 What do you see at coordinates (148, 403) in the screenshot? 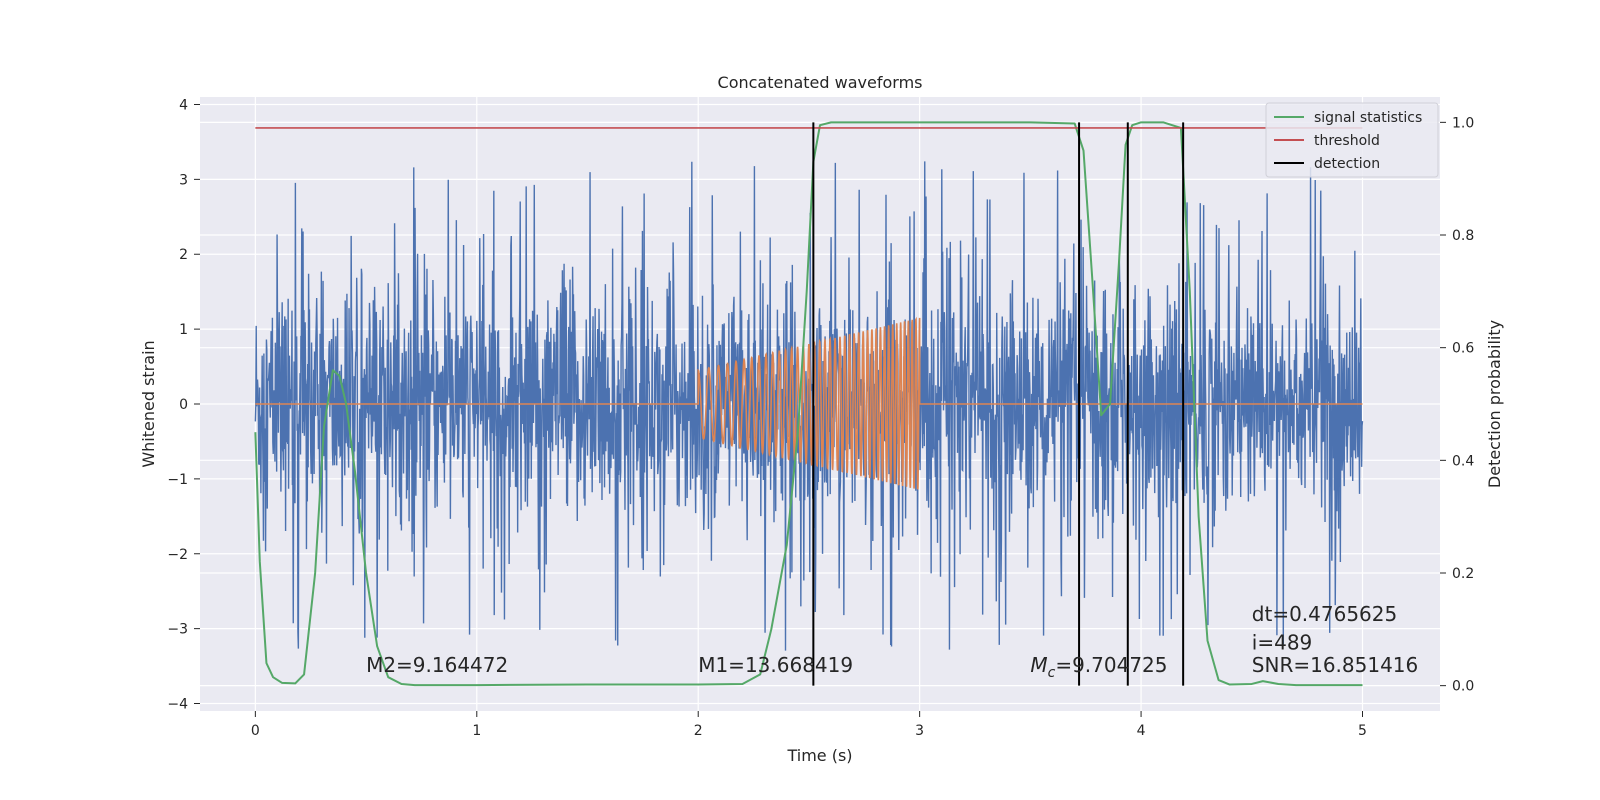
I see `y-axis-label: Whitened strain` at bounding box center [148, 403].